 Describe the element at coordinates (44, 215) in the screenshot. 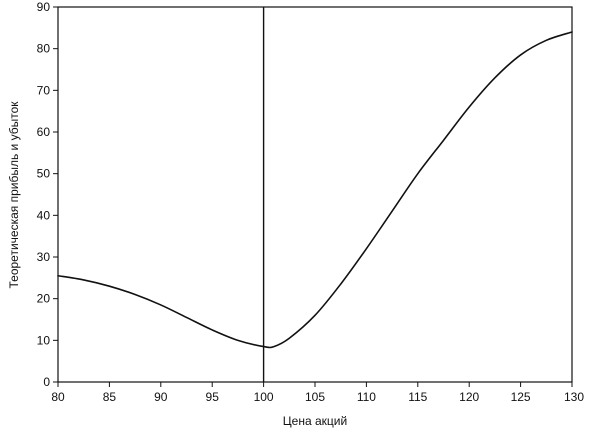

I see `y-tick-label: 40` at that location.